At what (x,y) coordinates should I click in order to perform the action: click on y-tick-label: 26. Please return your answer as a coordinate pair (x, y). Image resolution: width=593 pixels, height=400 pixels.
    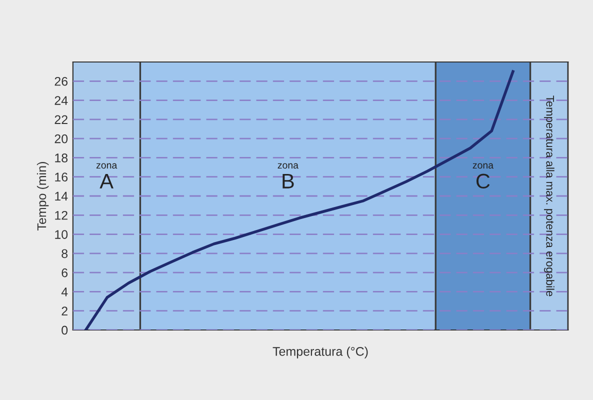
    Looking at the image, I should click on (61, 81).